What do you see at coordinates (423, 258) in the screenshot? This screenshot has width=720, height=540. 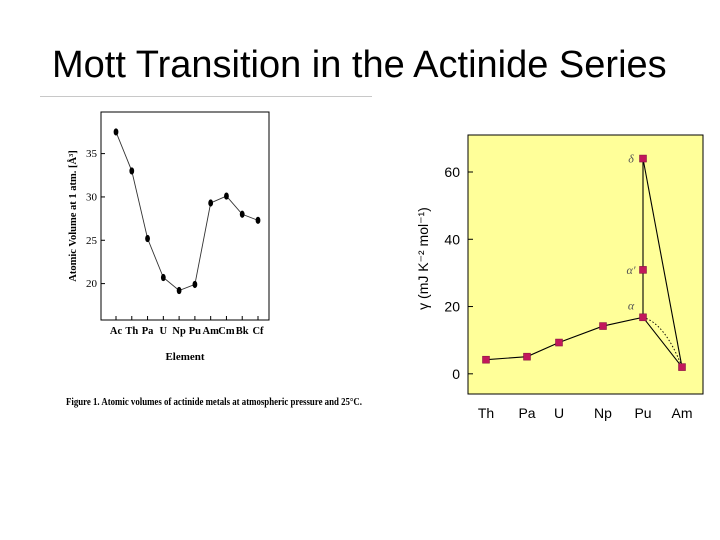 I see `y-axis-label: γ (mJ K⁻² mol⁻¹)` at bounding box center [423, 258].